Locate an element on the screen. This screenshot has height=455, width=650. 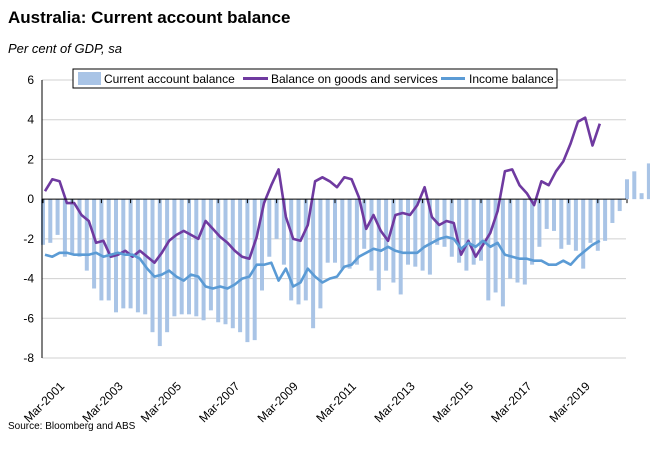
source-note: Source: Bloomberg and ABS is located at coordinates (72, 426).